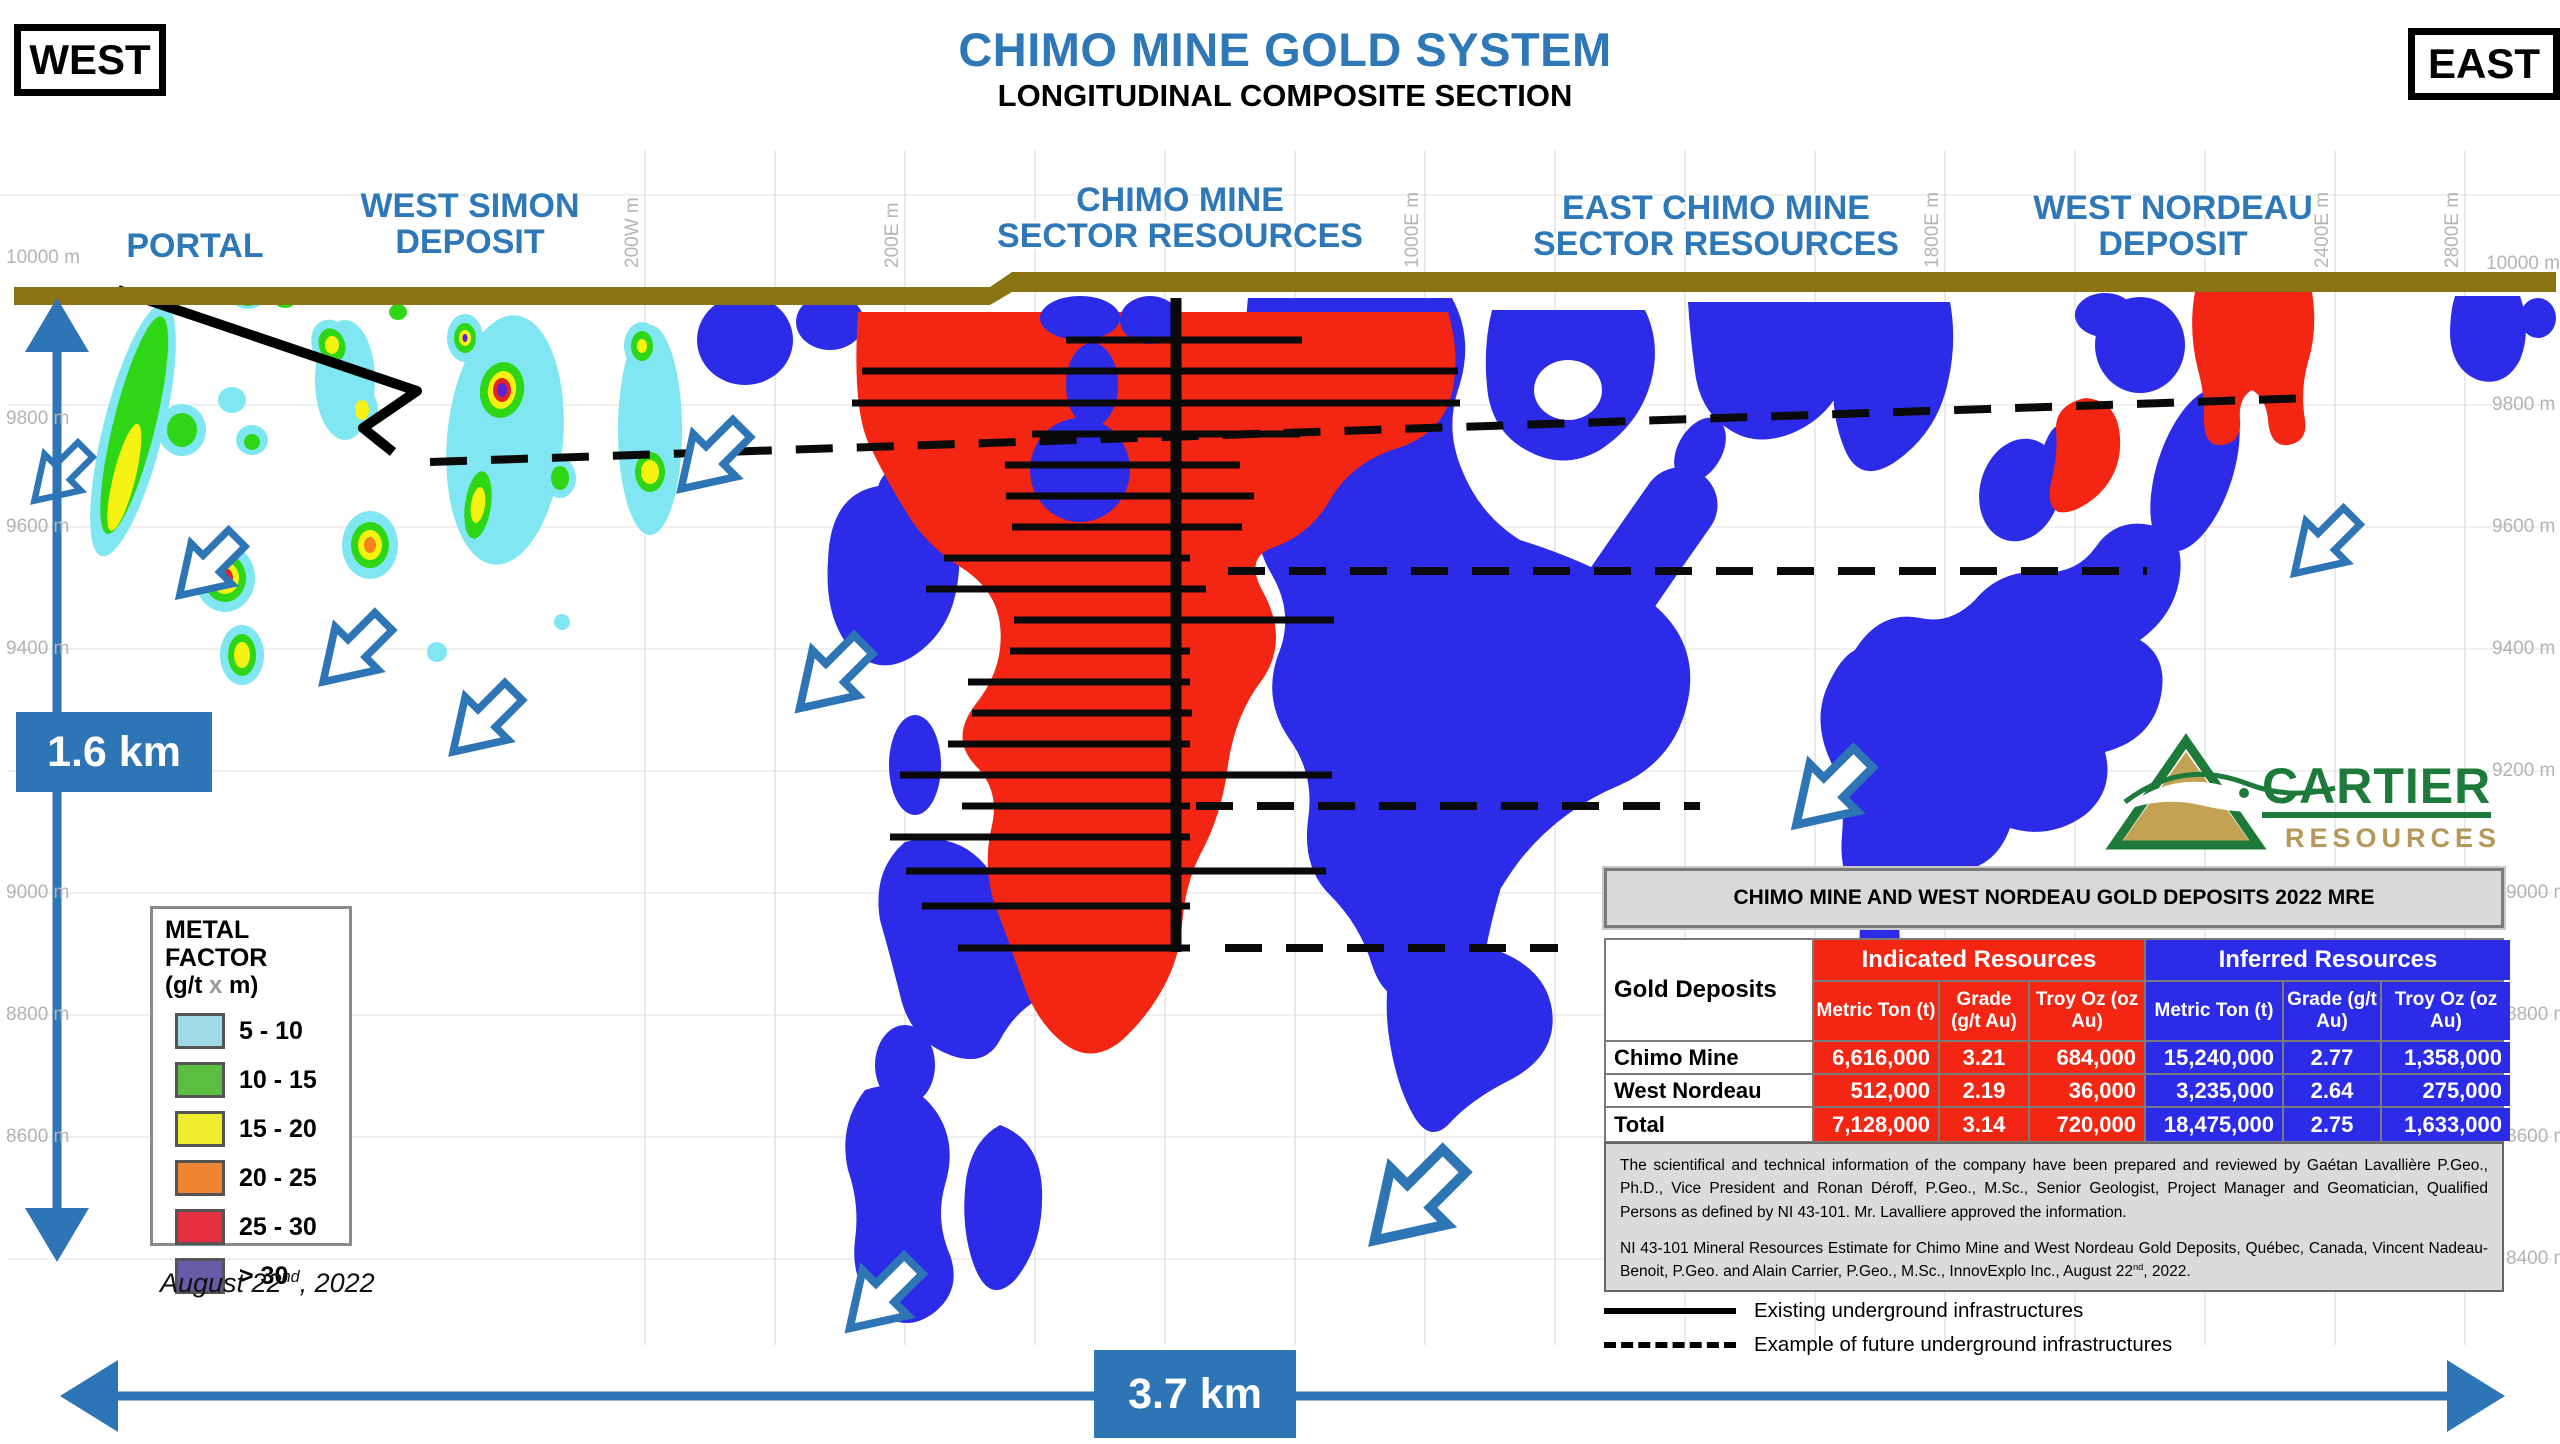  What do you see at coordinates (470, 242) in the screenshot?
I see `label-west-simon-line2: DEPOSIT` at bounding box center [470, 242].